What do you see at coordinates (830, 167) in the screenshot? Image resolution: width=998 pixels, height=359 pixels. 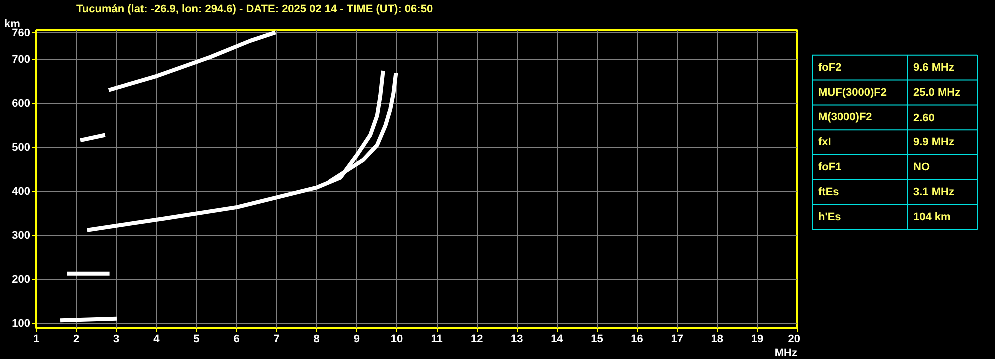 I see `text: foF1` at bounding box center [830, 167].